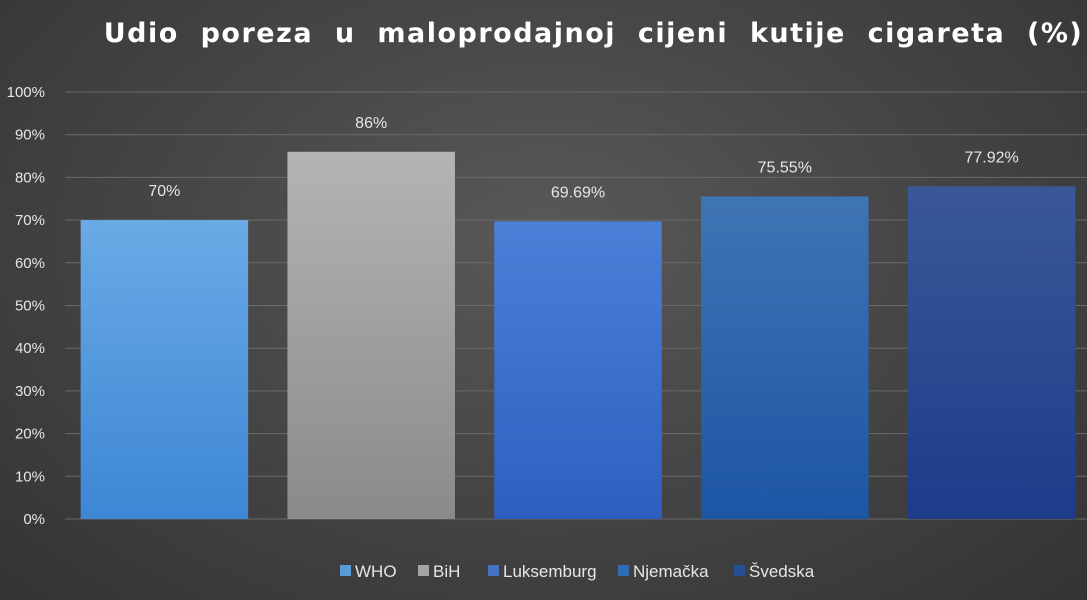 The height and width of the screenshot is (600, 1087). What do you see at coordinates (30, 177) in the screenshot?
I see `y-tick-label: 80%` at bounding box center [30, 177].